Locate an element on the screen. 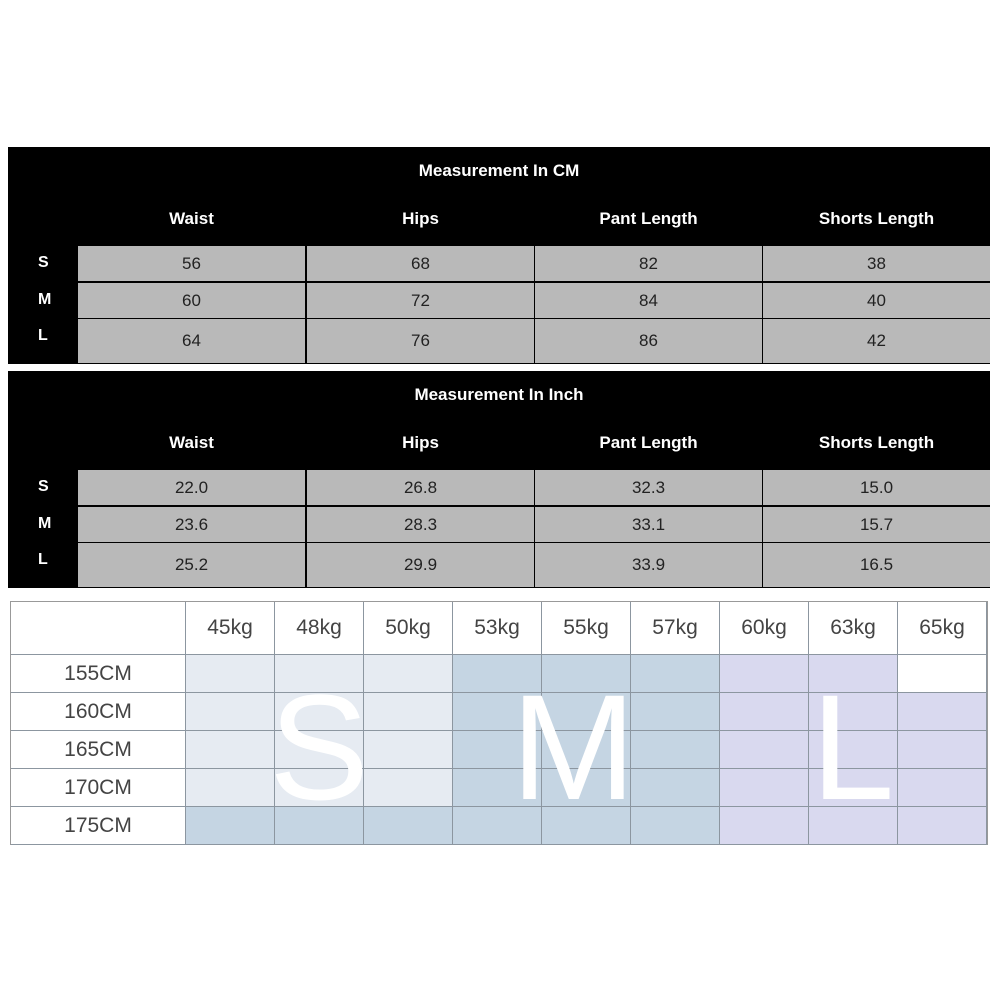 The height and width of the screenshot is (1000, 1000). table-cell: 60 is located at coordinates (191, 300).